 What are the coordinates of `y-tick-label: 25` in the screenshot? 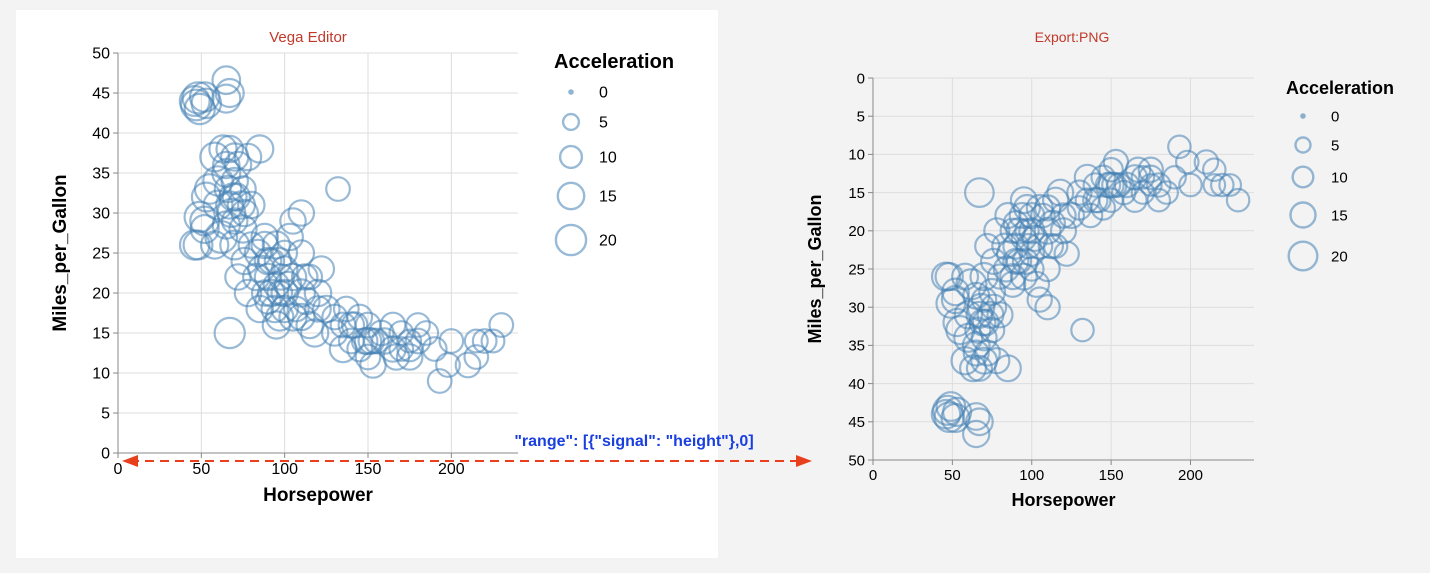 It's located at (856, 269).